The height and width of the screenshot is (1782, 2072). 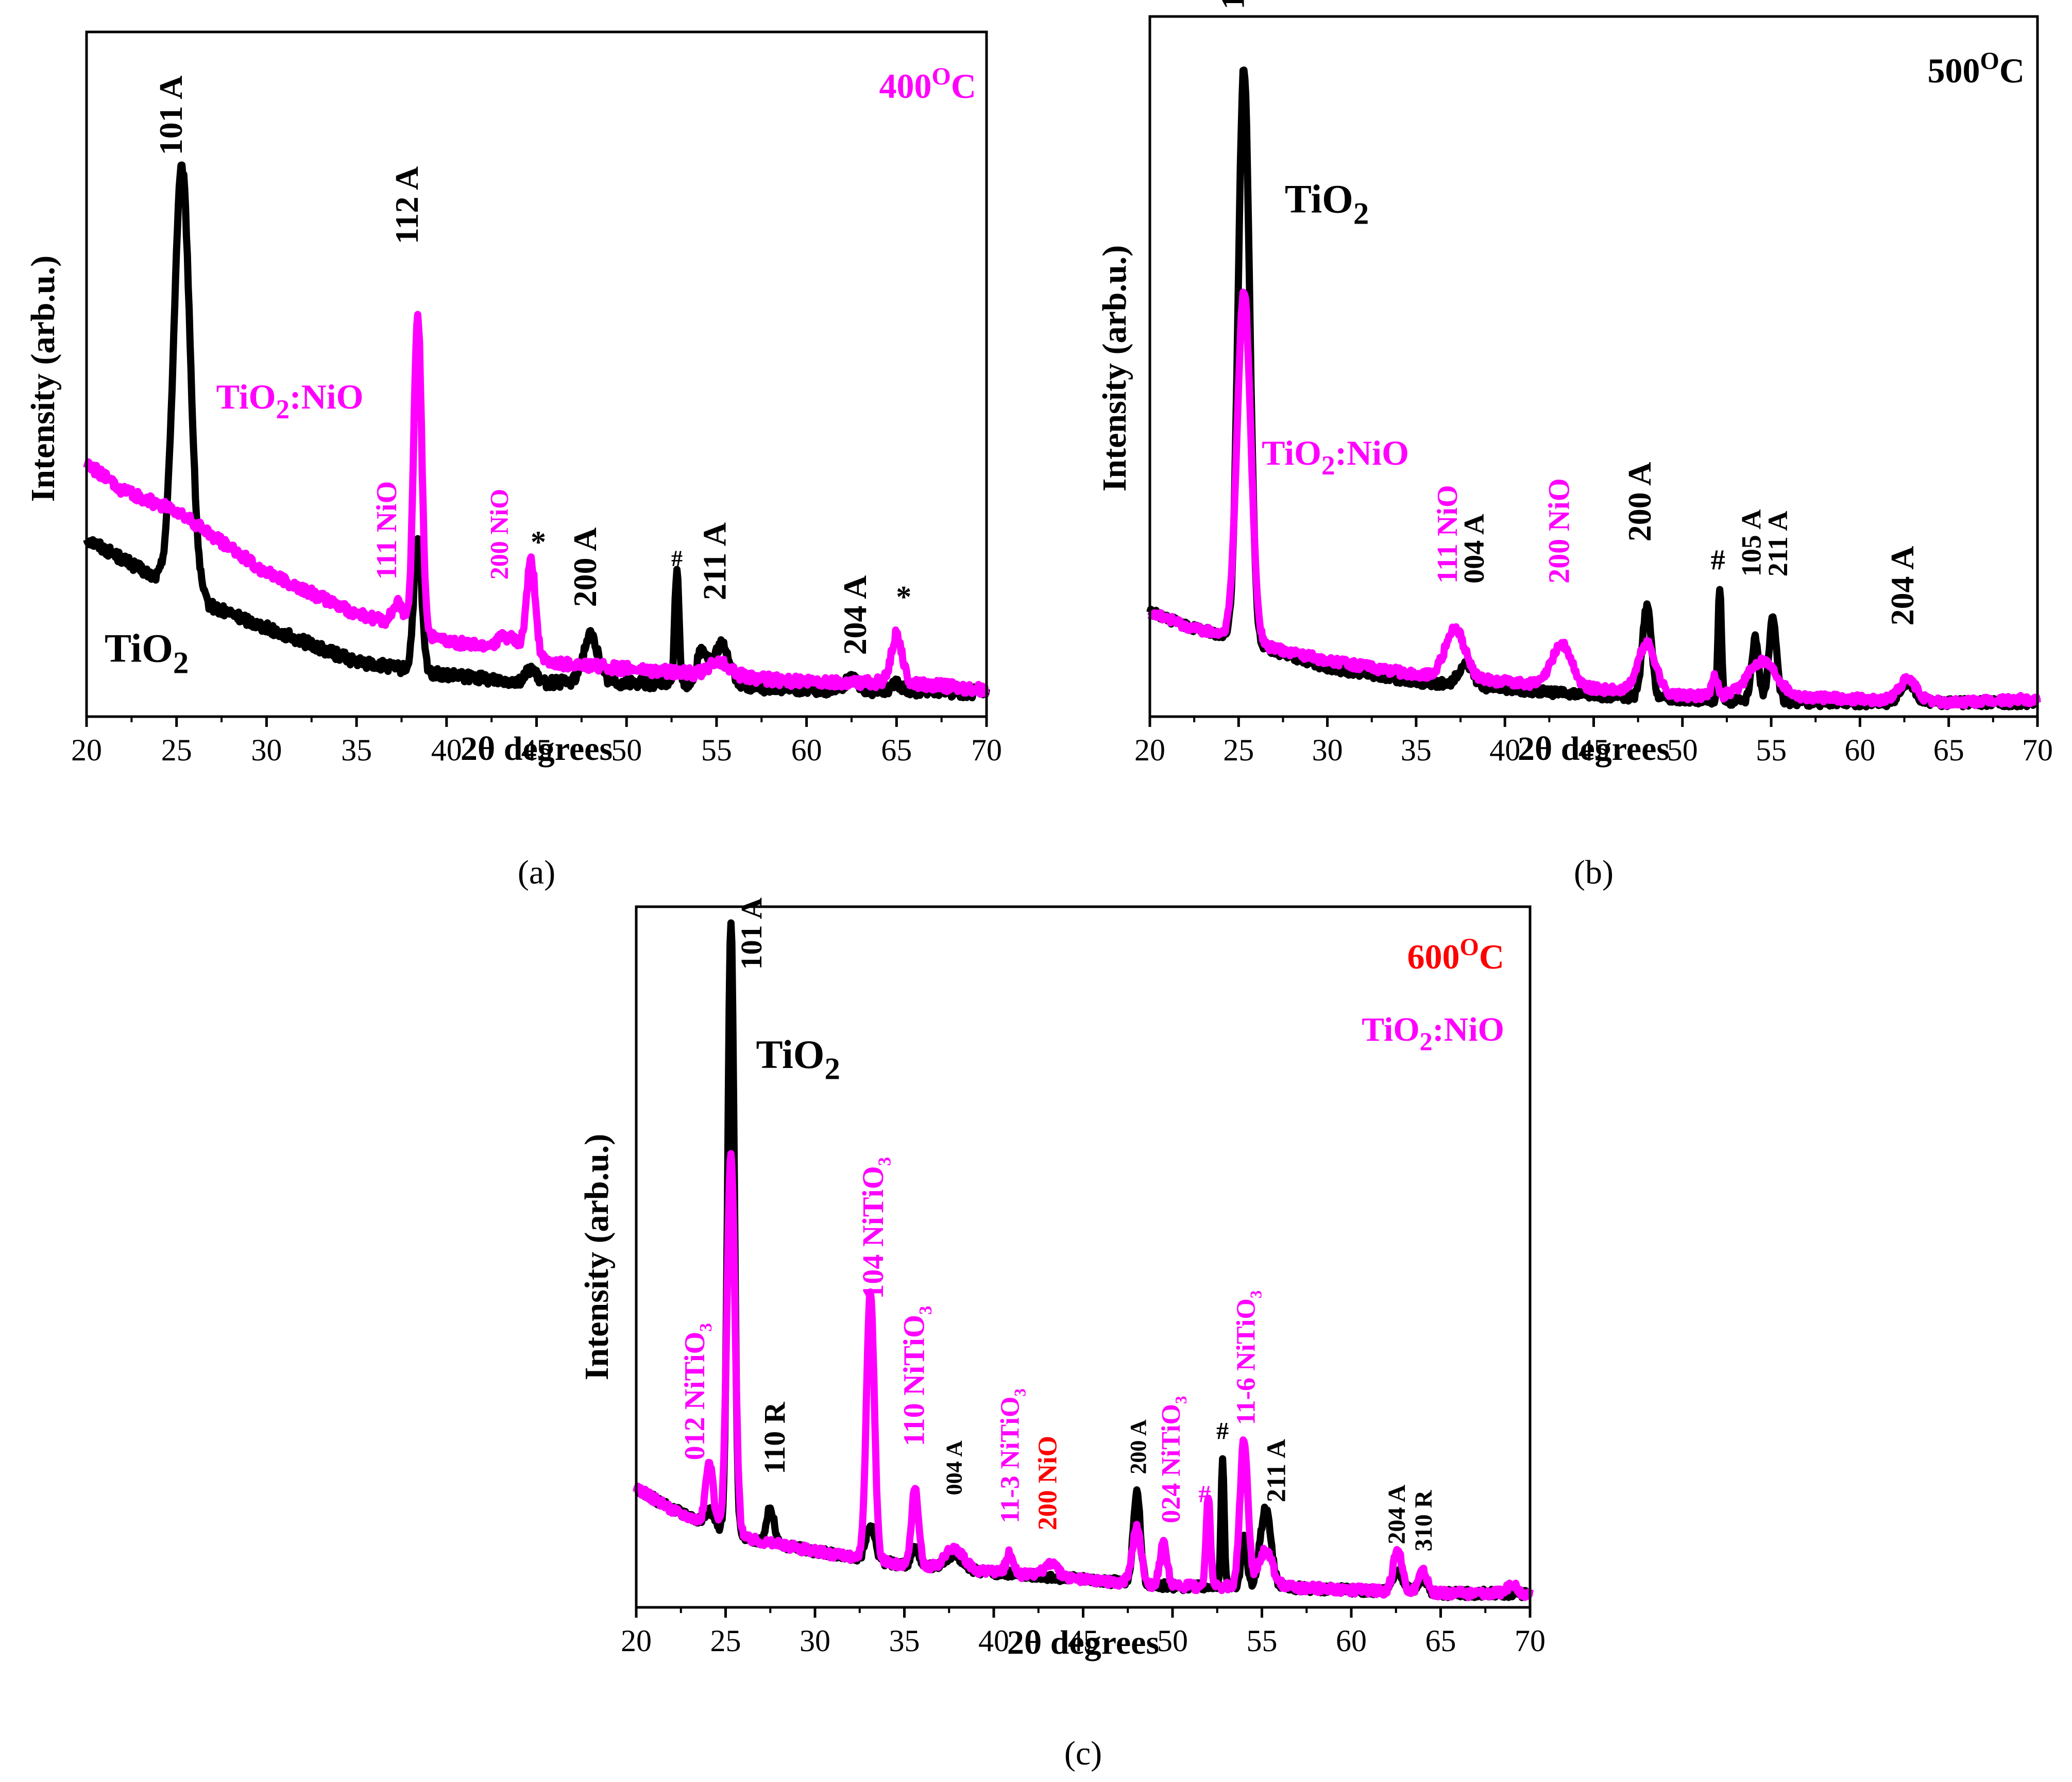 What do you see at coordinates (927, 85) in the screenshot?
I see `temperature-label: 400OC` at bounding box center [927, 85].